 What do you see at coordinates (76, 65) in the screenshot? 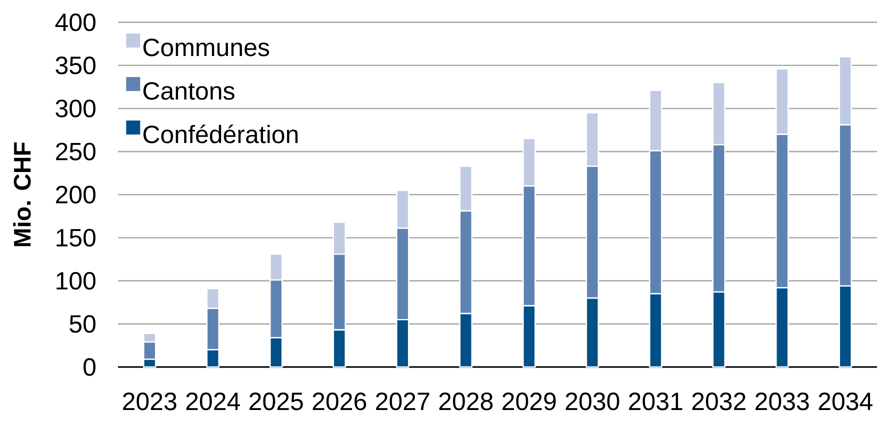
I see `y-tick-label: 350` at bounding box center [76, 65].